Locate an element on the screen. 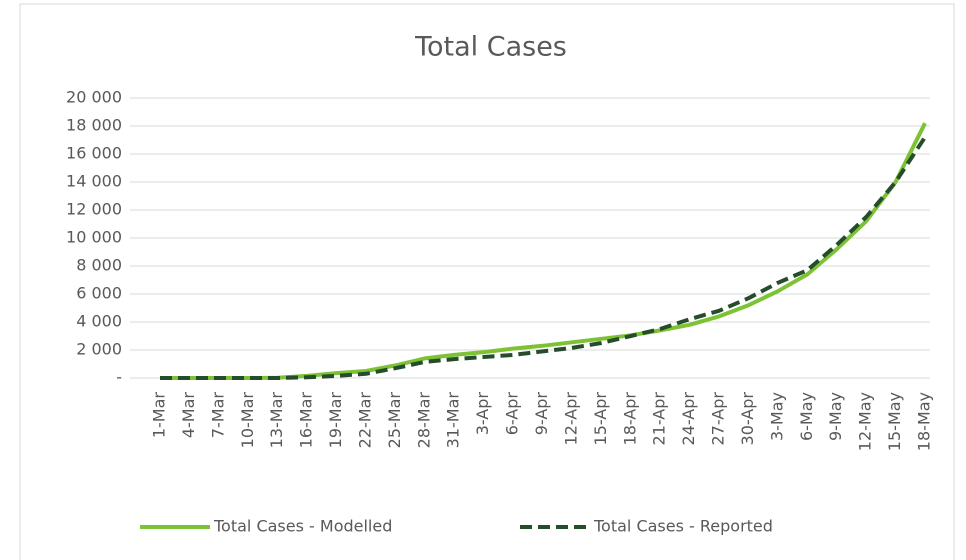 The image size is (966, 560). x-tick-label: 13-Mar is located at coordinates (276, 420).